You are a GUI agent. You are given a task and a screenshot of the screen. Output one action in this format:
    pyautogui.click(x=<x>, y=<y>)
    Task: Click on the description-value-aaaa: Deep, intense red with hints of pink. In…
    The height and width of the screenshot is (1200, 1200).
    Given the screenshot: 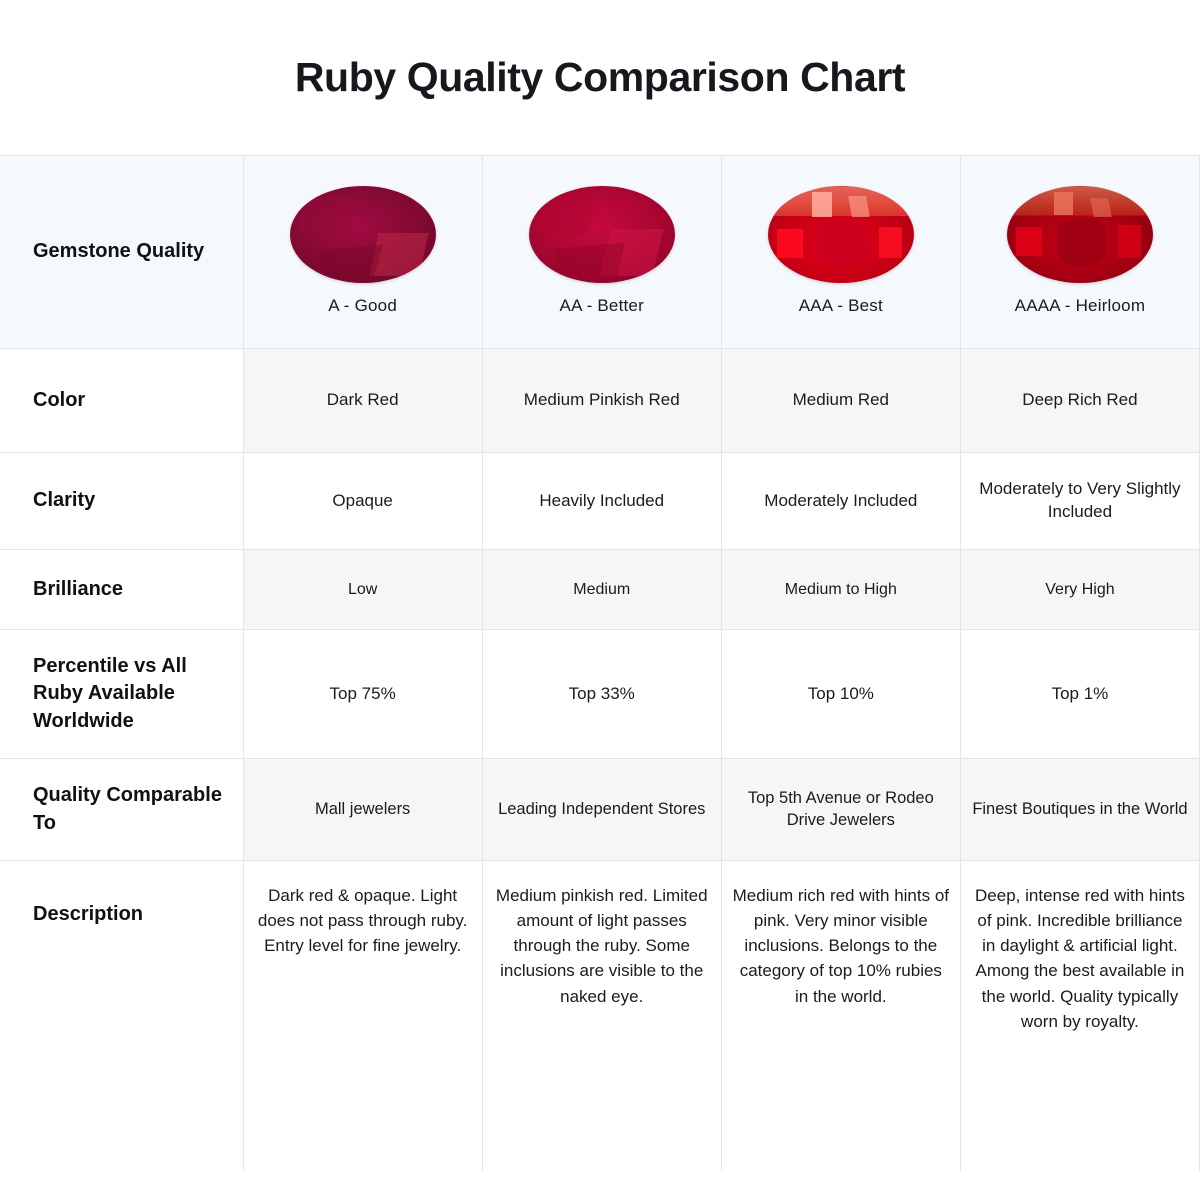 What is the action you would take?
    pyautogui.click(x=1080, y=1015)
    